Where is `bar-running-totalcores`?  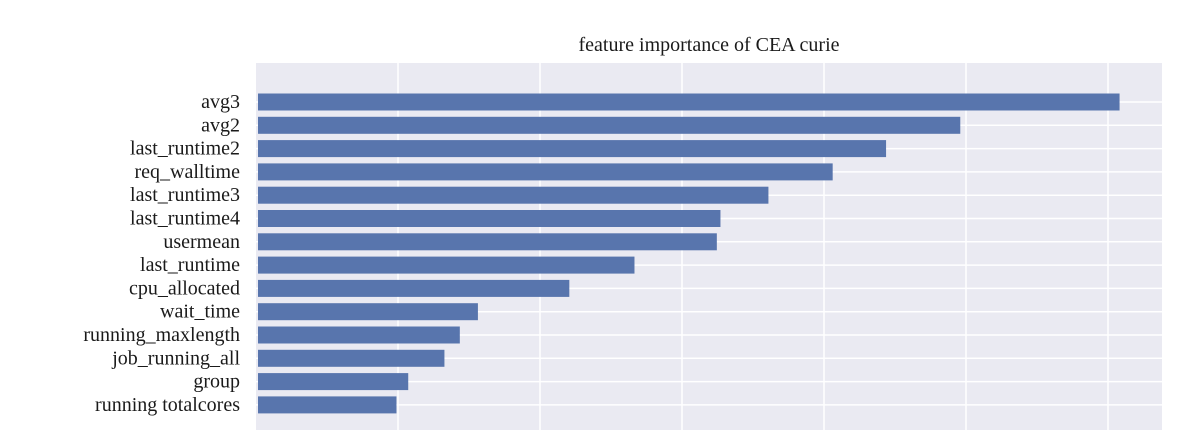
bar-running-totalcores is located at coordinates (327, 405).